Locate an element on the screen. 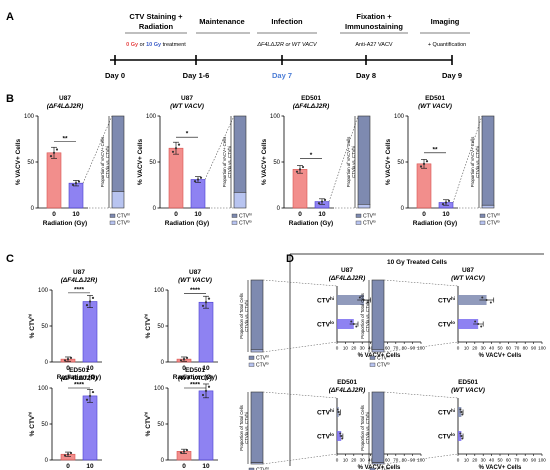 This screenshot has height=470, width=550. chart-title: U87 is located at coordinates (468, 270).